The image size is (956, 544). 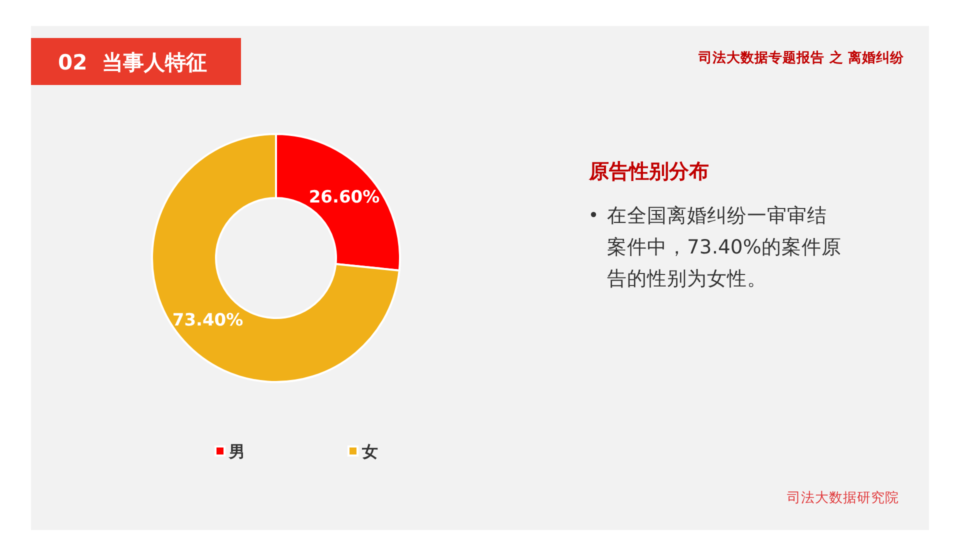 I want to click on text: 司法大数据研究院, so click(x=843, y=498).